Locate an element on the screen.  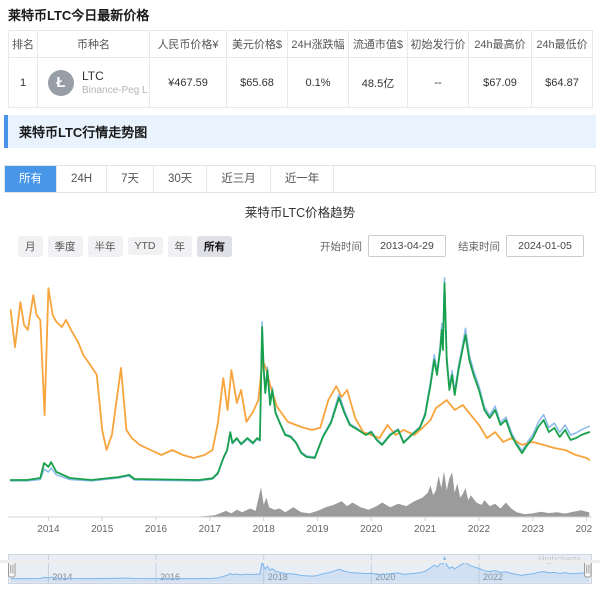
end-date-label: 结束时间 is located at coordinates (479, 246).